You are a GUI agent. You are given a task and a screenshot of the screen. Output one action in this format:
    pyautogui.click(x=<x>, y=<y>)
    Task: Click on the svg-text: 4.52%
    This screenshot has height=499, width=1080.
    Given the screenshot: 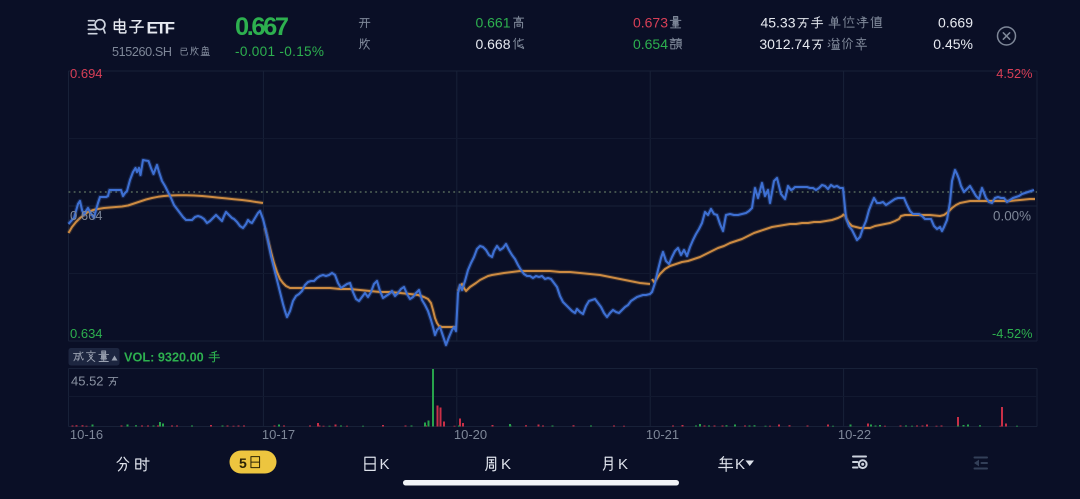 What is the action you would take?
    pyautogui.click(x=1014, y=73)
    